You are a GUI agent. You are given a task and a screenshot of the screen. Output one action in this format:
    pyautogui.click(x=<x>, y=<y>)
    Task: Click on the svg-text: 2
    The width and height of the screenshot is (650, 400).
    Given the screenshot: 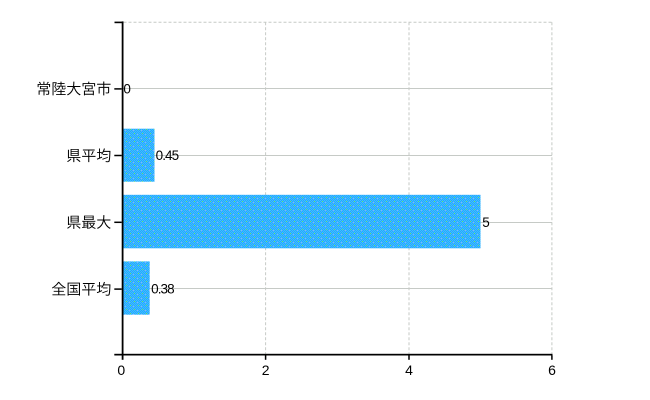 What is the action you would take?
    pyautogui.click(x=266, y=370)
    